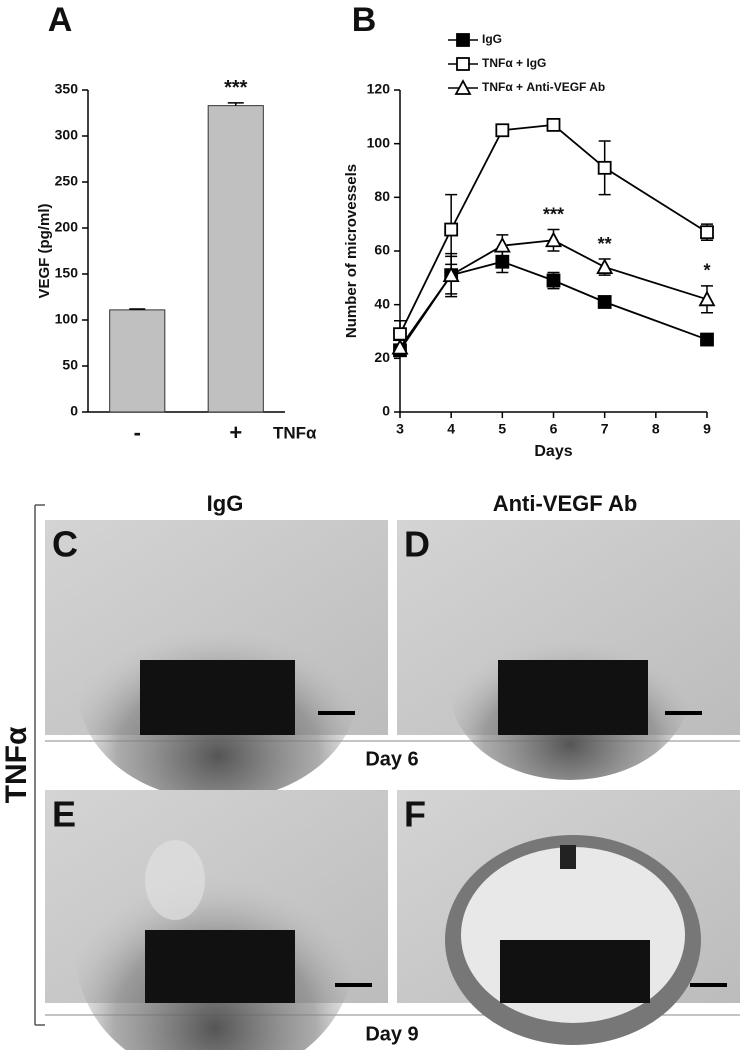 The width and height of the screenshot is (742, 1050). I want to click on row-label: Day 9, so click(391, 1034).